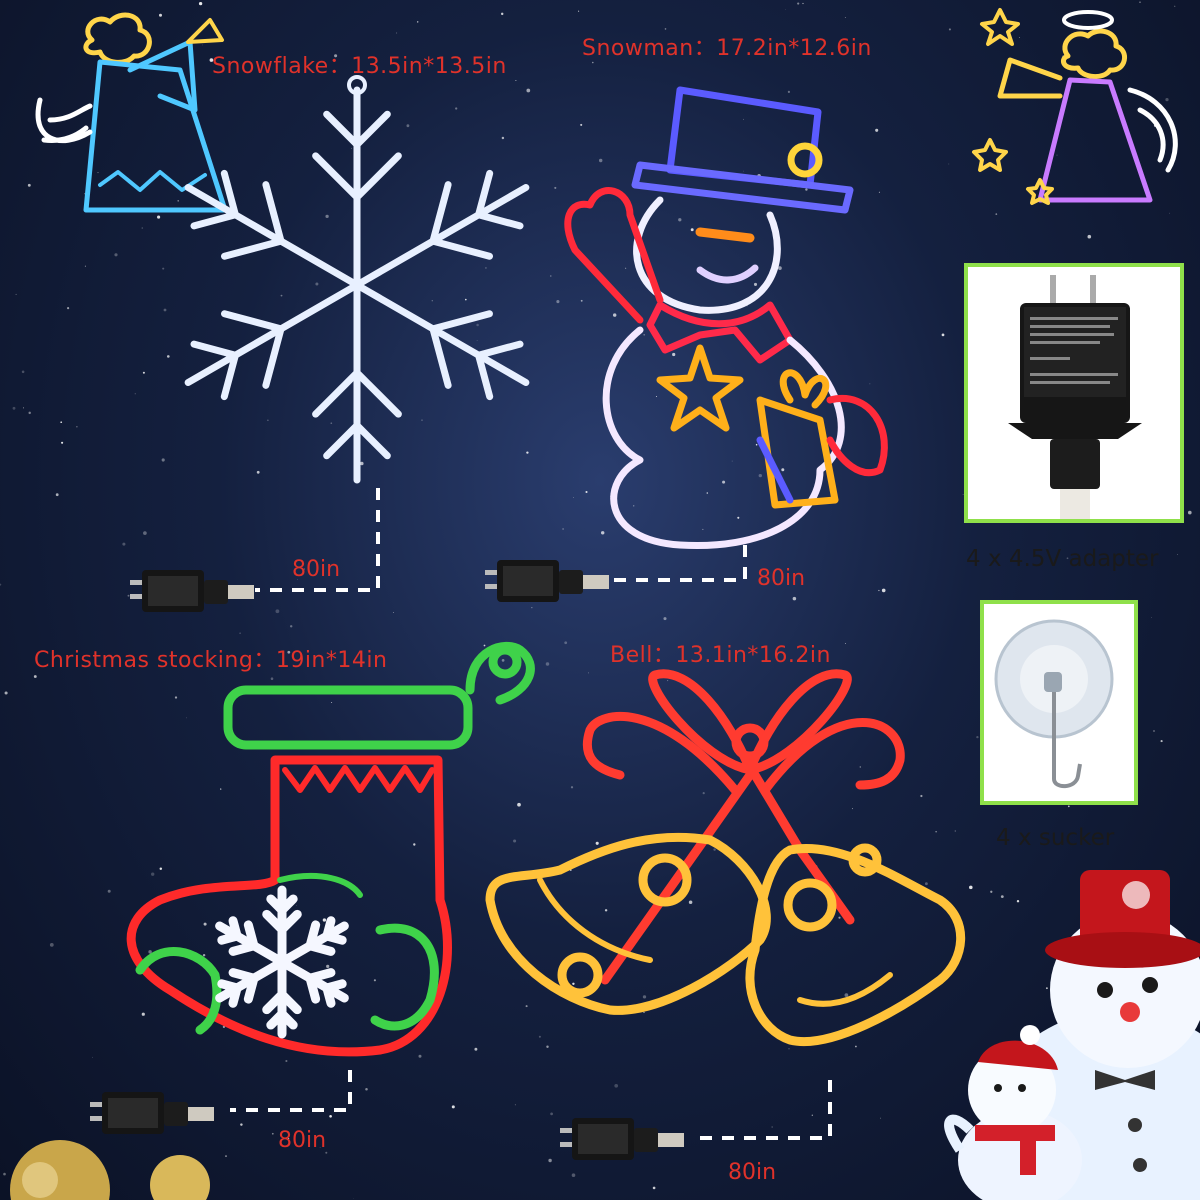  What do you see at coordinates (727, 48) in the screenshot?
I see `snowman-size-label: Snowman：17.2in*12.6in` at bounding box center [727, 48].